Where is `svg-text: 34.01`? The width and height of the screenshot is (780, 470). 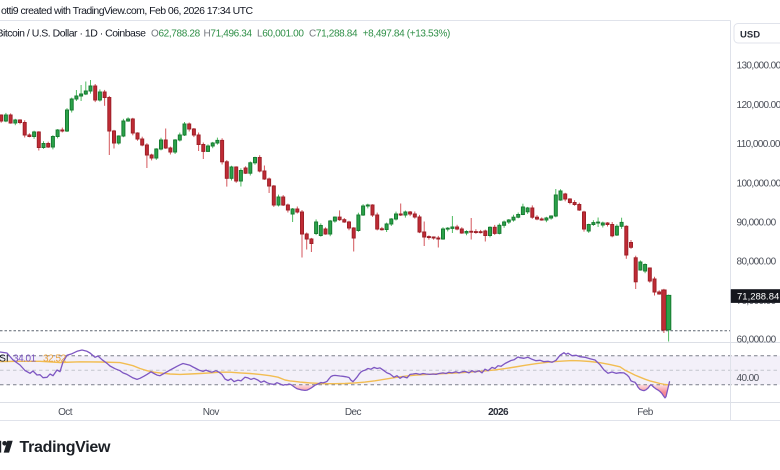 svg-text: 34.01 is located at coordinates (25, 358).